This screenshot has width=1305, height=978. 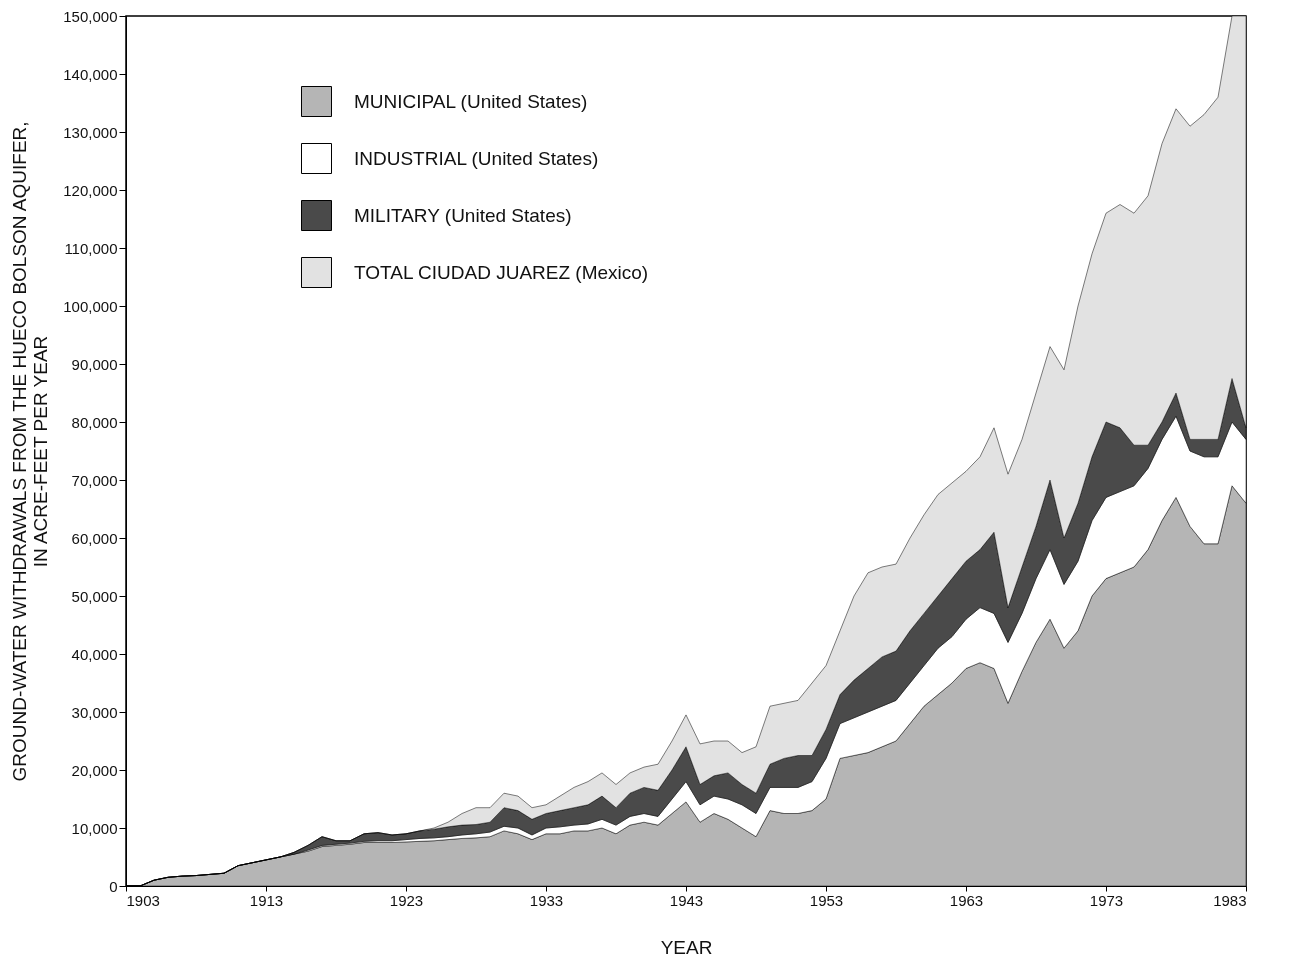 What do you see at coordinates (113, 886) in the screenshot?
I see `y-tick-label: 0` at bounding box center [113, 886].